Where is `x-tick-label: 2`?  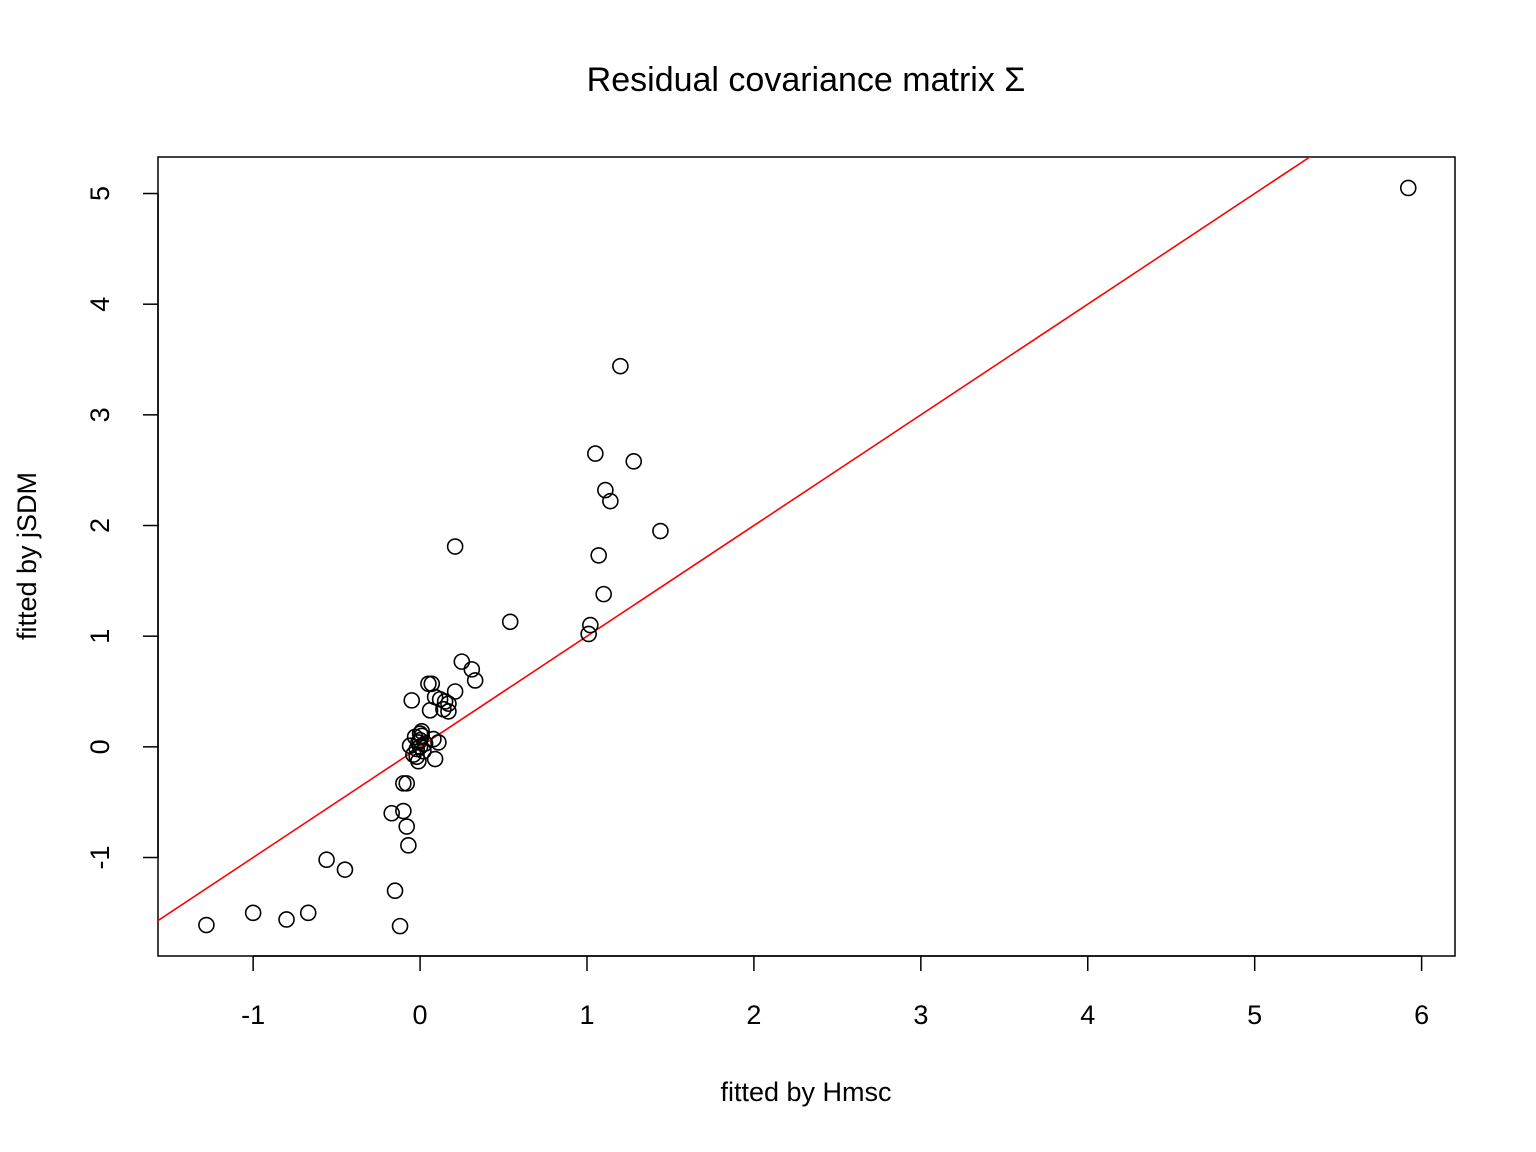 x-tick-label: 2 is located at coordinates (753, 1015).